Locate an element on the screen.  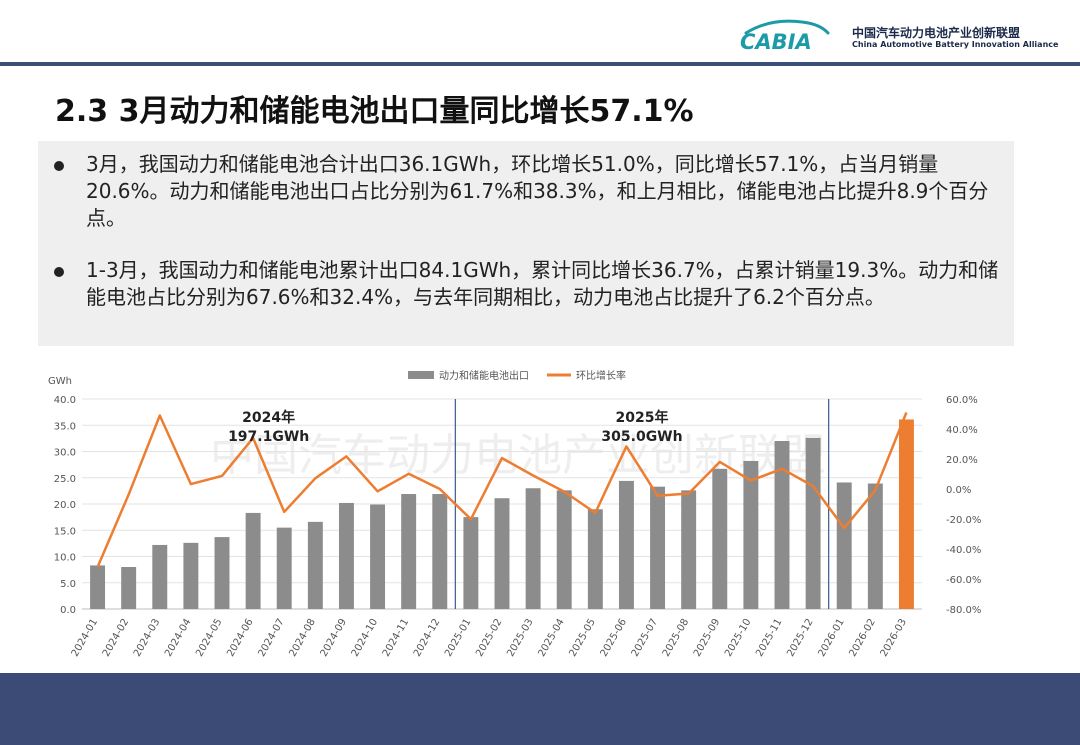
y-tick-label: 0.0 is located at coordinates (68, 610).